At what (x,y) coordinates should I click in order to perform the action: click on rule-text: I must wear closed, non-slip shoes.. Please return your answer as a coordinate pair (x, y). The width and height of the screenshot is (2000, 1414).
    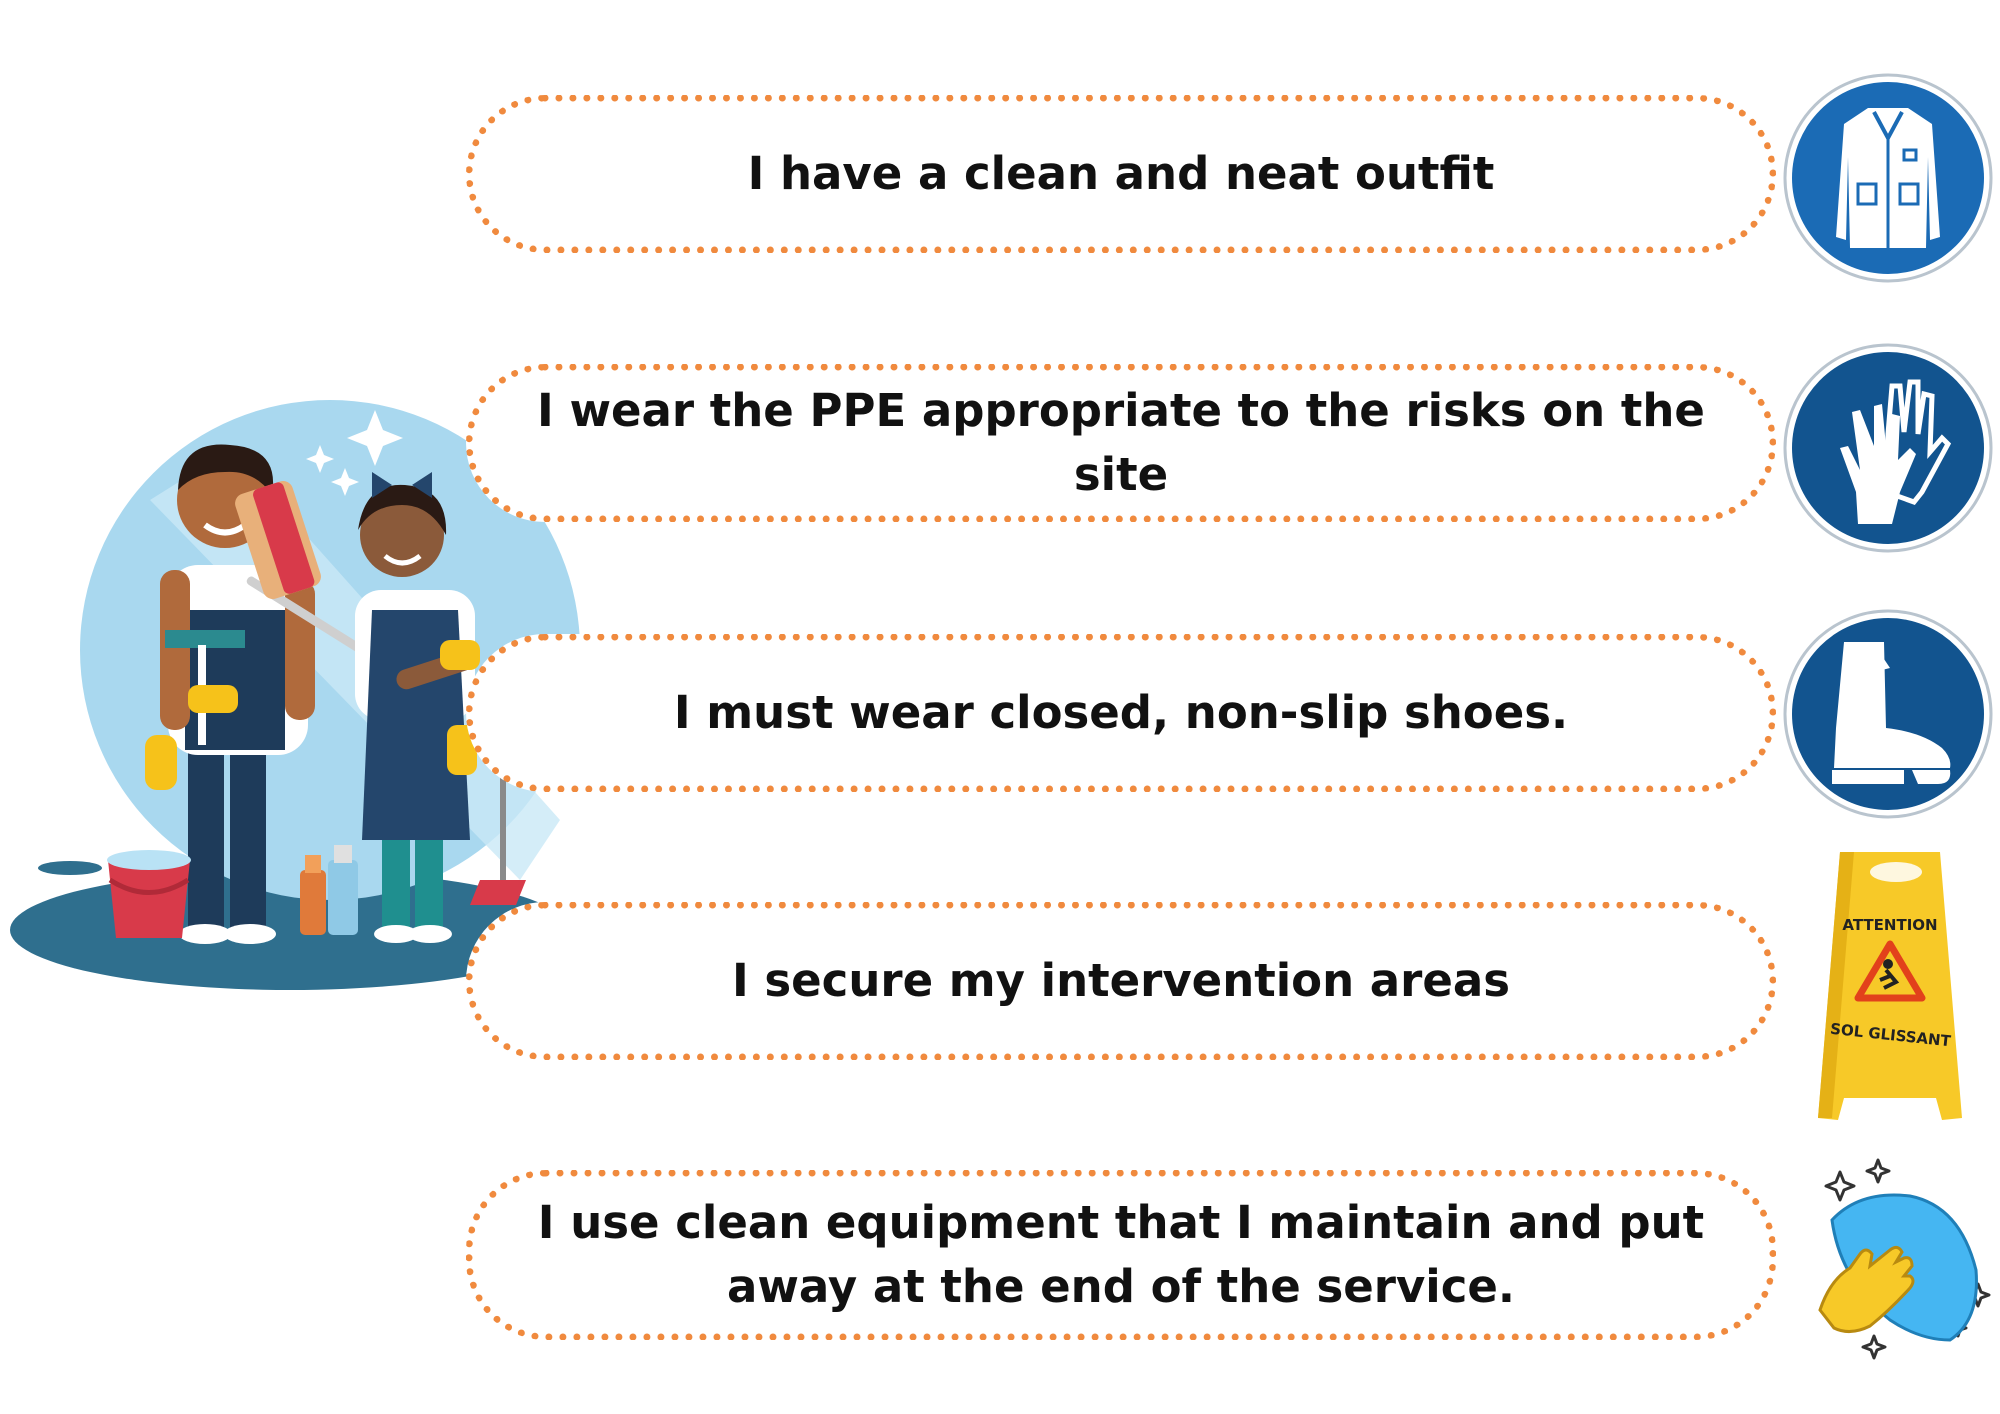
    Looking at the image, I should click on (1121, 712).